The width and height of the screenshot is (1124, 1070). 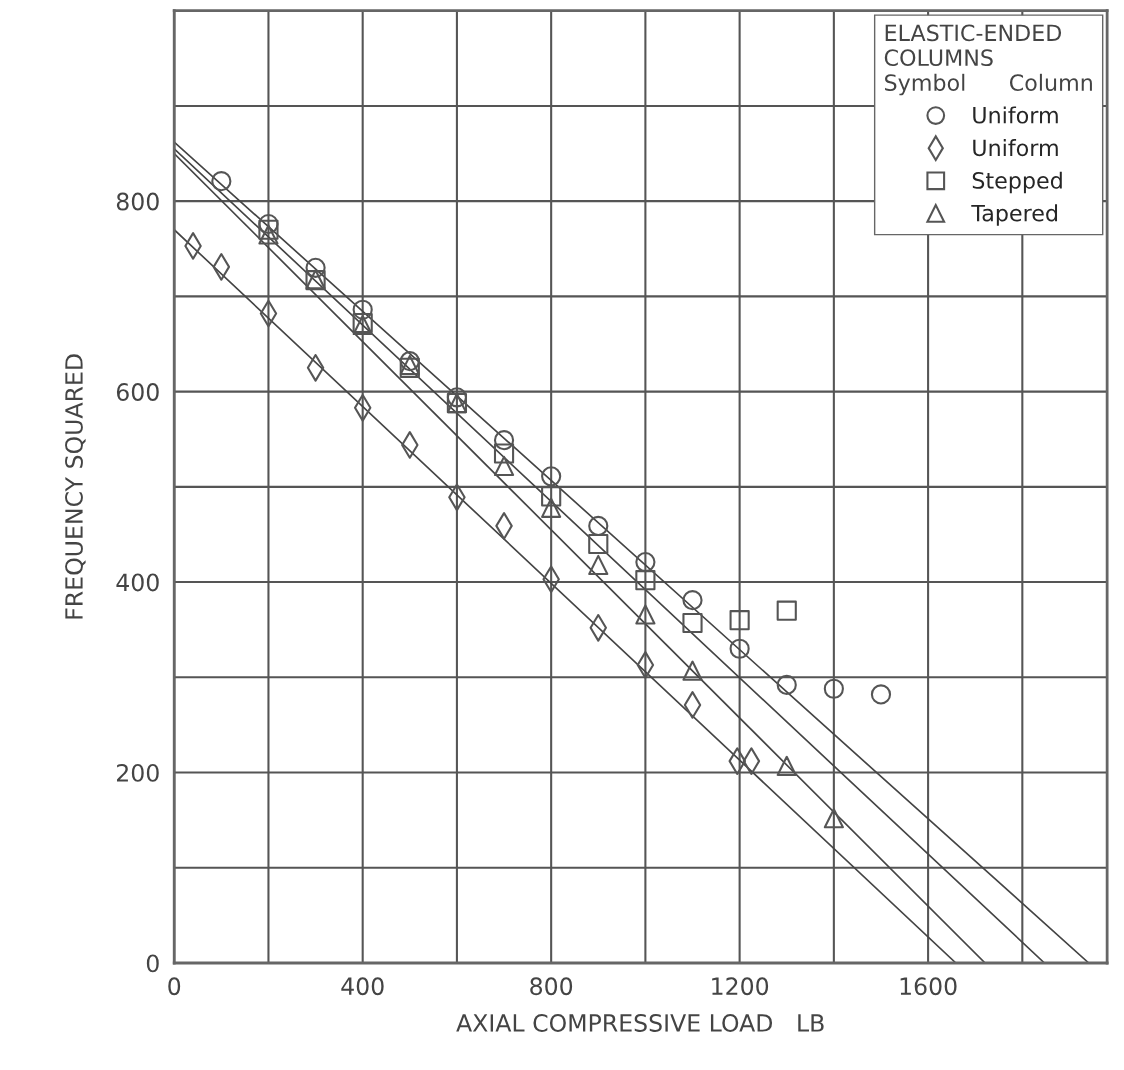 I want to click on legend-title: ELASTIC-ENDED COLUMNS Symbol Column, so click(x=988, y=60).